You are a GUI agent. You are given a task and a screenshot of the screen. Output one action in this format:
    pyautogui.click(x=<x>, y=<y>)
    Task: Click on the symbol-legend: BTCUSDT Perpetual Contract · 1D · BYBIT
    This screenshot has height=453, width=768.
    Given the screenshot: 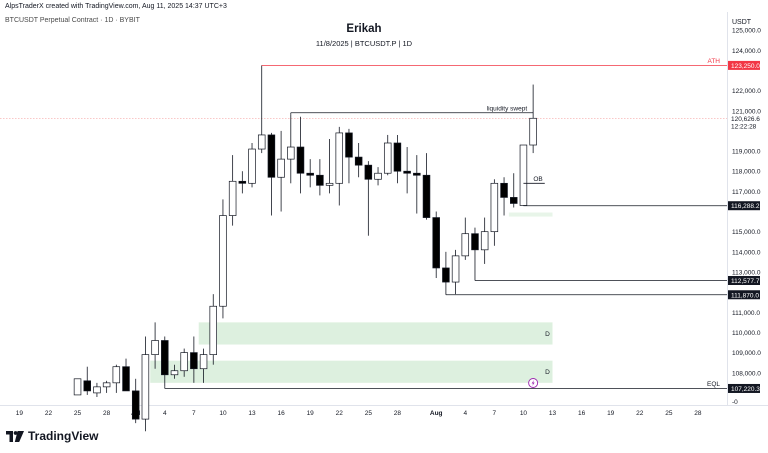 What is the action you would take?
    pyautogui.click(x=72, y=20)
    